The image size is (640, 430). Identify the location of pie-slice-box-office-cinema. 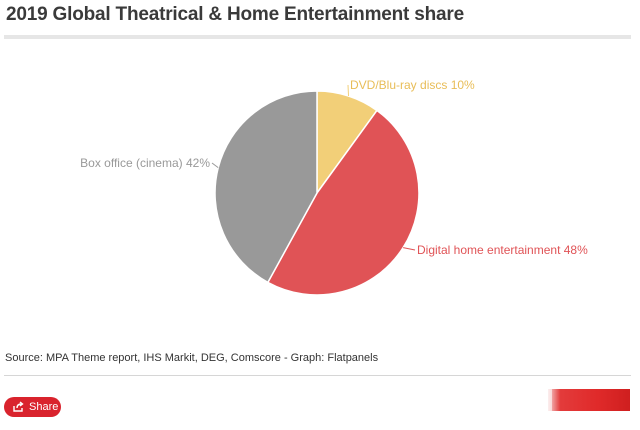
(266, 187).